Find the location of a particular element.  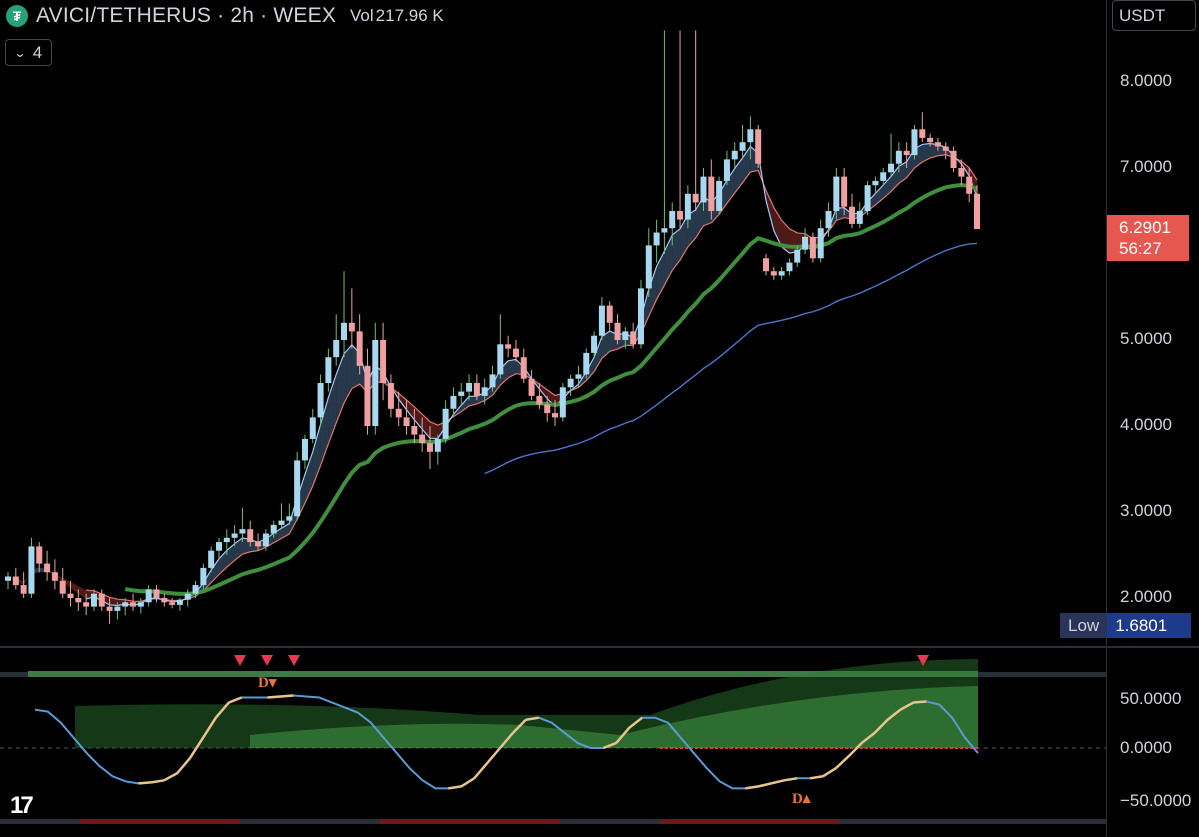

price-label-3: 3.0000 is located at coordinates (1146, 510).